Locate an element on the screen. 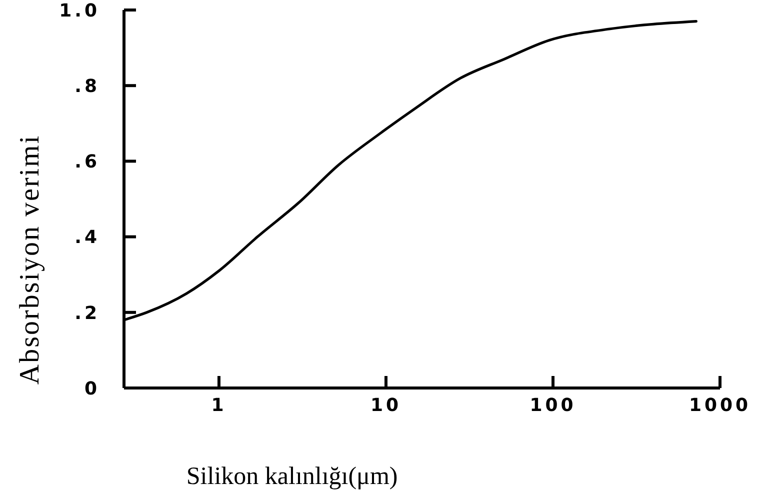 The height and width of the screenshot is (500, 768). x-axis-title: Silikon kalınlığı(μm) is located at coordinates (292, 476).